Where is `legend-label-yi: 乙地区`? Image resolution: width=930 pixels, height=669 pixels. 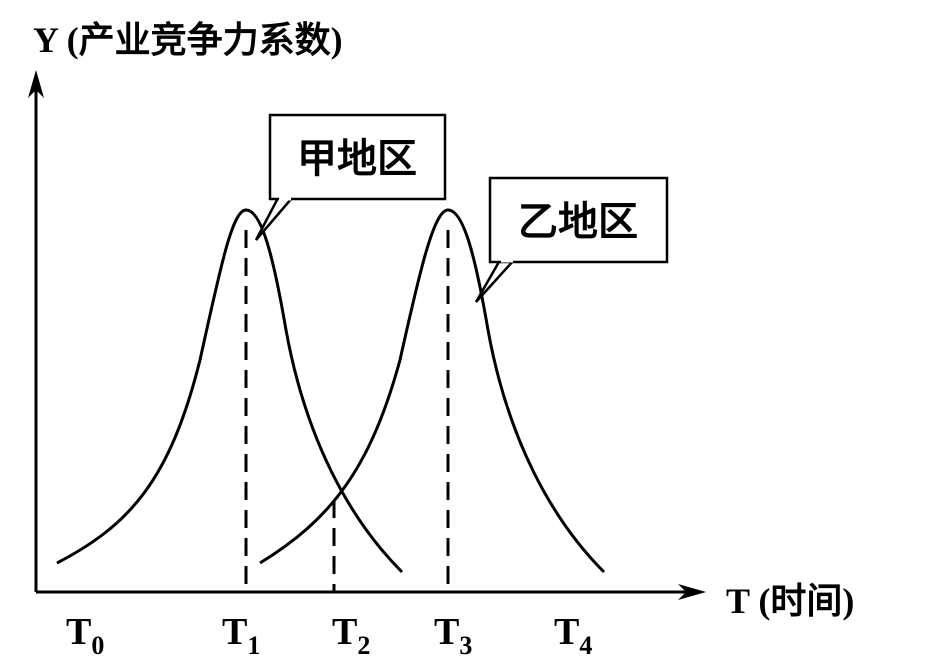 legend-label-yi: 乙地区 is located at coordinates (578, 221).